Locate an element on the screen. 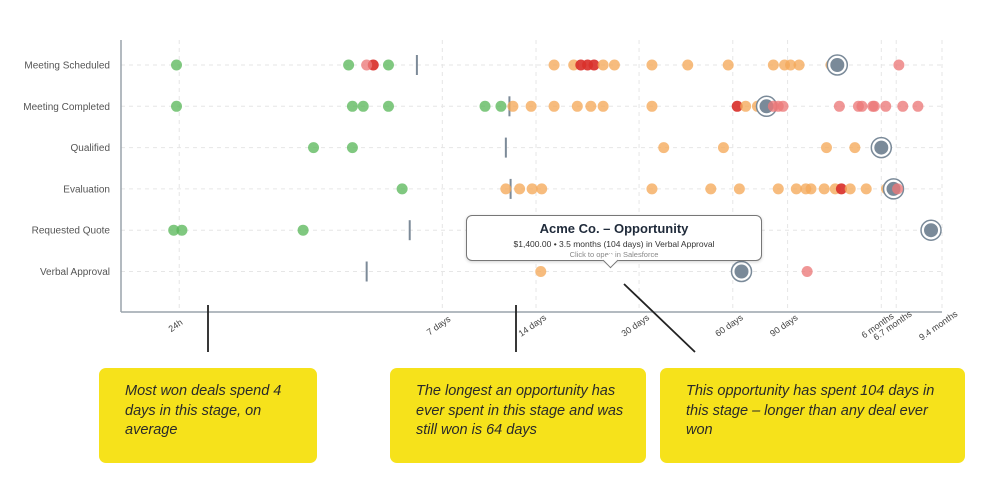 This screenshot has height=503, width=1000. x-tick-label: 24h is located at coordinates (175, 325).